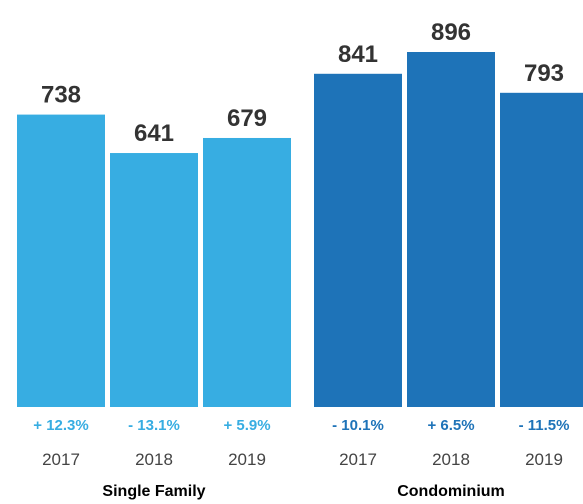 The width and height of the screenshot is (583, 504). I want to click on change-label: - 10.1%, so click(358, 425).